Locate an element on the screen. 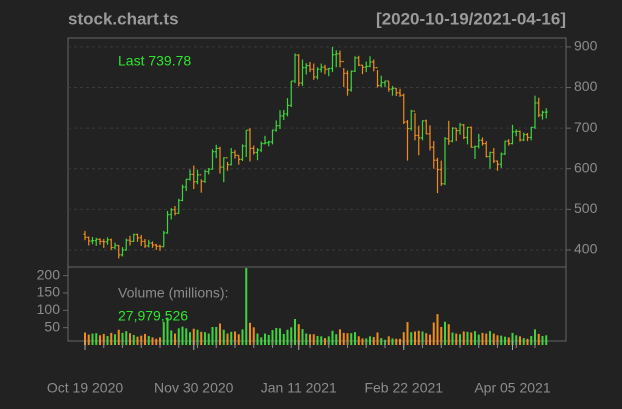 The width and height of the screenshot is (622, 409). last-label: Last 739.78 is located at coordinates (154, 61).